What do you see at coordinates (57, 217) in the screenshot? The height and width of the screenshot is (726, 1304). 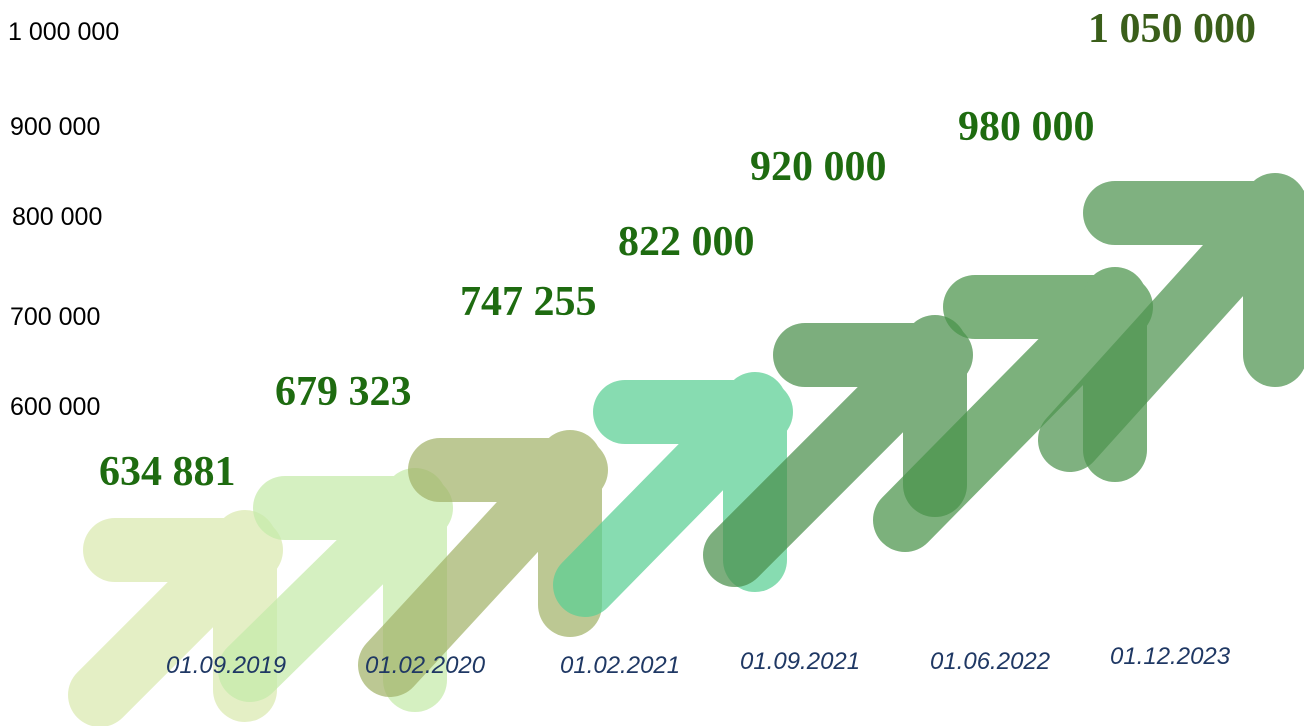 I see `y-tick-label: 800 000` at bounding box center [57, 217].